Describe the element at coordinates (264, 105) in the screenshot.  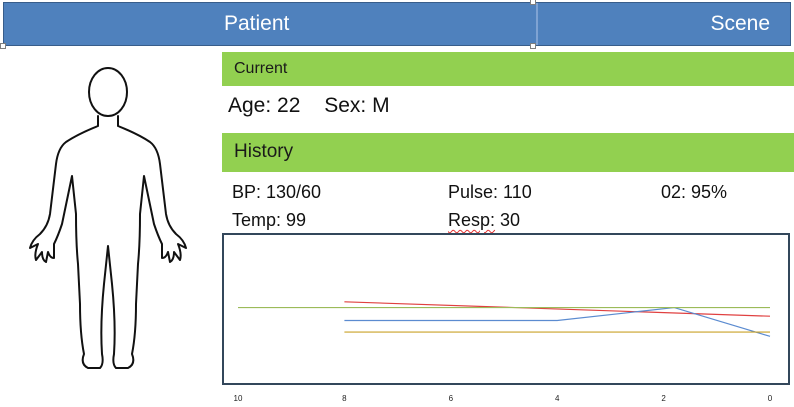
I see `age-value: Age: 22` at that location.